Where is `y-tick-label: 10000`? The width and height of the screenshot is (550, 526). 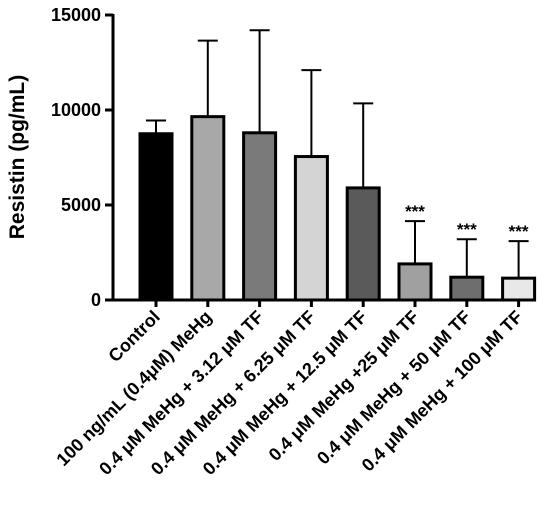
y-tick-label: 10000 is located at coordinates (76, 110).